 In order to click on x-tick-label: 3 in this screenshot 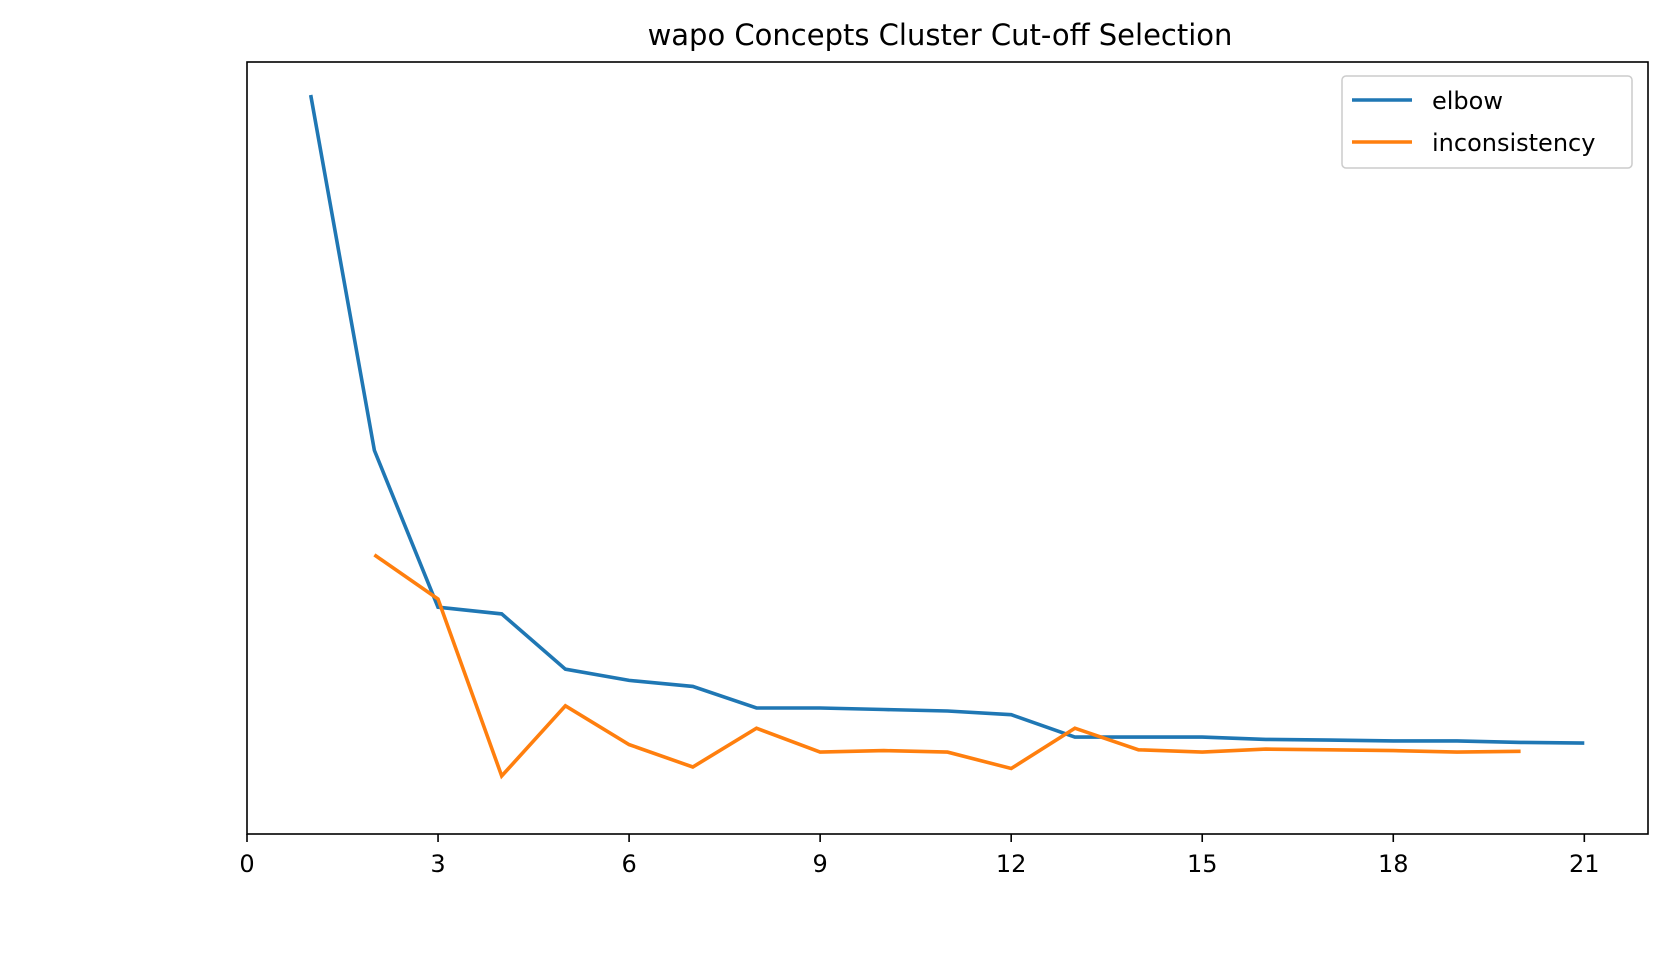, I will do `click(437, 864)`.